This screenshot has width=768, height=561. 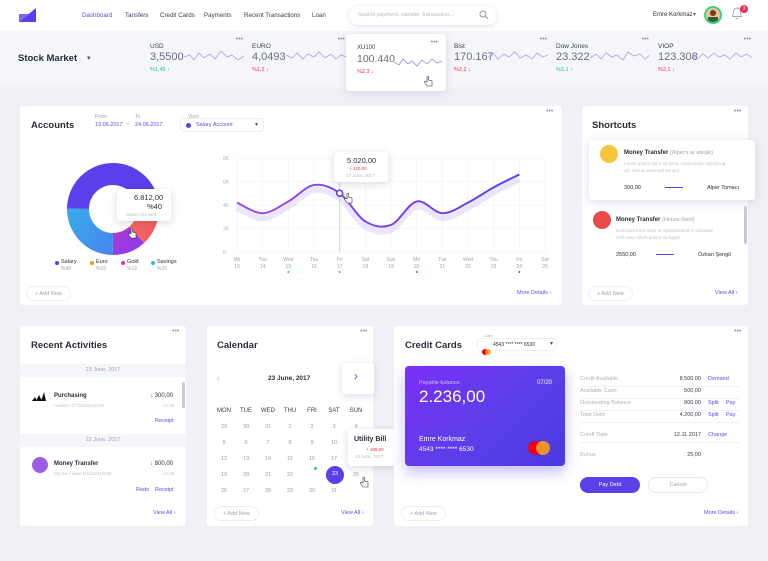 What do you see at coordinates (606, 59) in the screenshot?
I see `ticker-dow-jones: Dow Jones 23.322 %3,1 ↑ •••` at bounding box center [606, 59].